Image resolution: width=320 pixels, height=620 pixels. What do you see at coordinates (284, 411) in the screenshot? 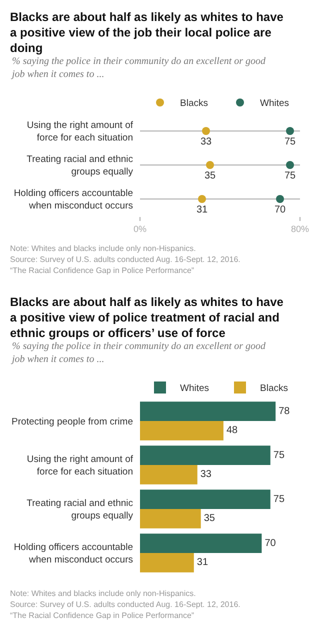
I see `data-label: 78` at bounding box center [284, 411].